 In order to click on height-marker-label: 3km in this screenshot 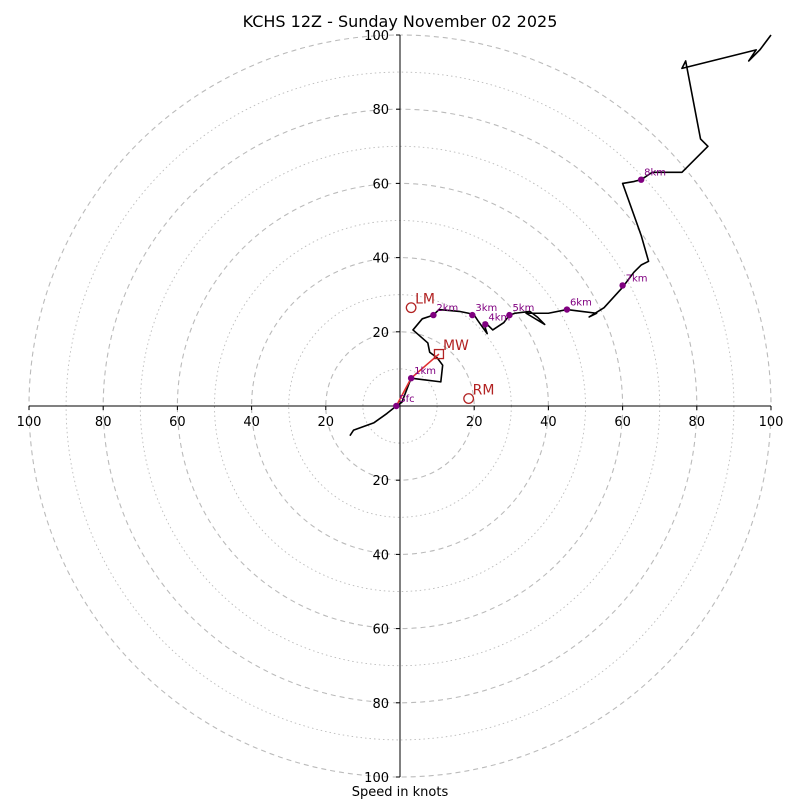, I will do `click(486, 308)`.